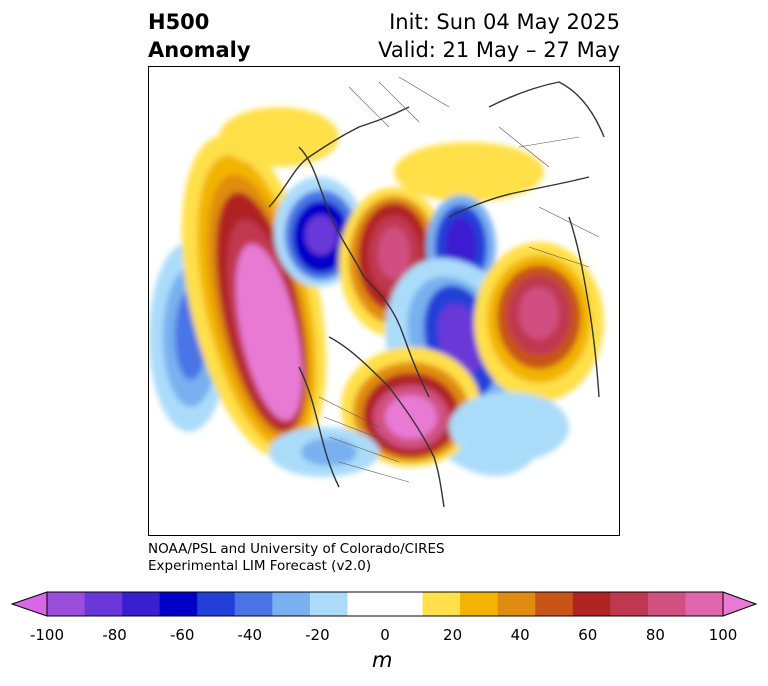  What do you see at coordinates (453, 635) in the screenshot?
I see `colorbar-tick-label: 20` at bounding box center [453, 635].